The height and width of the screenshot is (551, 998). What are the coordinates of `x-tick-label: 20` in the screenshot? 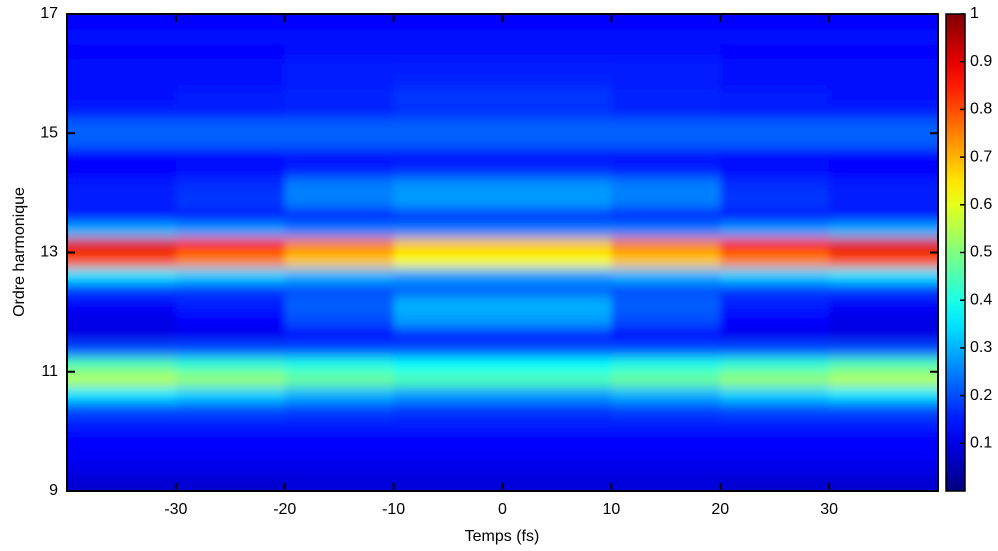 It's located at (720, 509).